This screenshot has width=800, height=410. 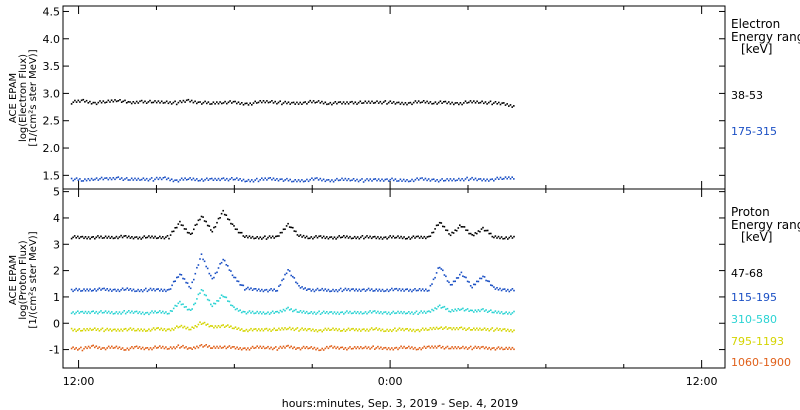 I want to click on proton-ytick-label: 2, so click(x=56, y=271).